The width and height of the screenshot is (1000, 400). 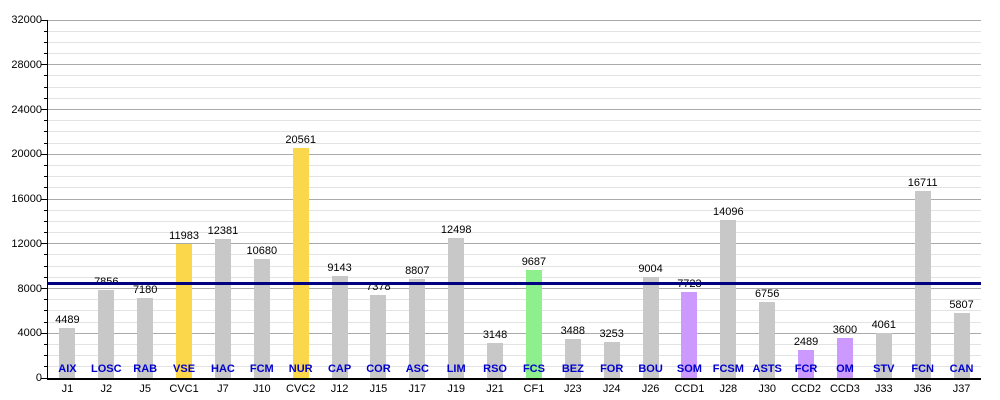 I want to click on team-label: ASC, so click(x=417, y=369).